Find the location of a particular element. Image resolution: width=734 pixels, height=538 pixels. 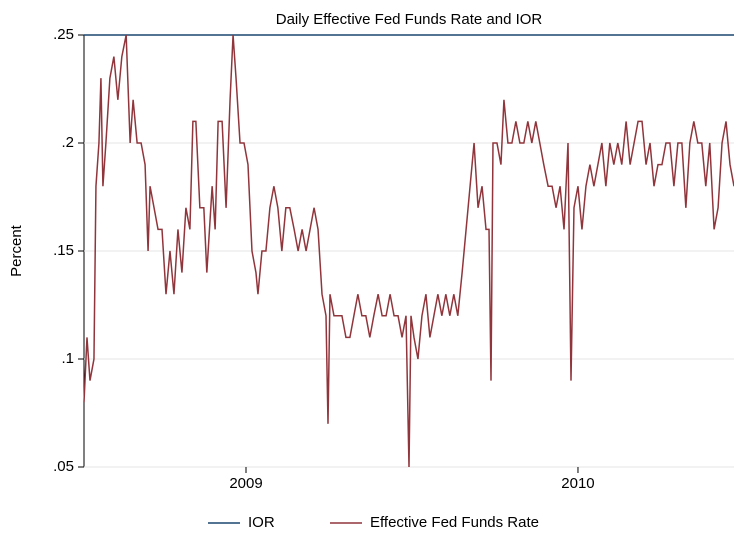

chart-title: Daily Effective Fed Funds Rate and IOR is located at coordinates (409, 19).